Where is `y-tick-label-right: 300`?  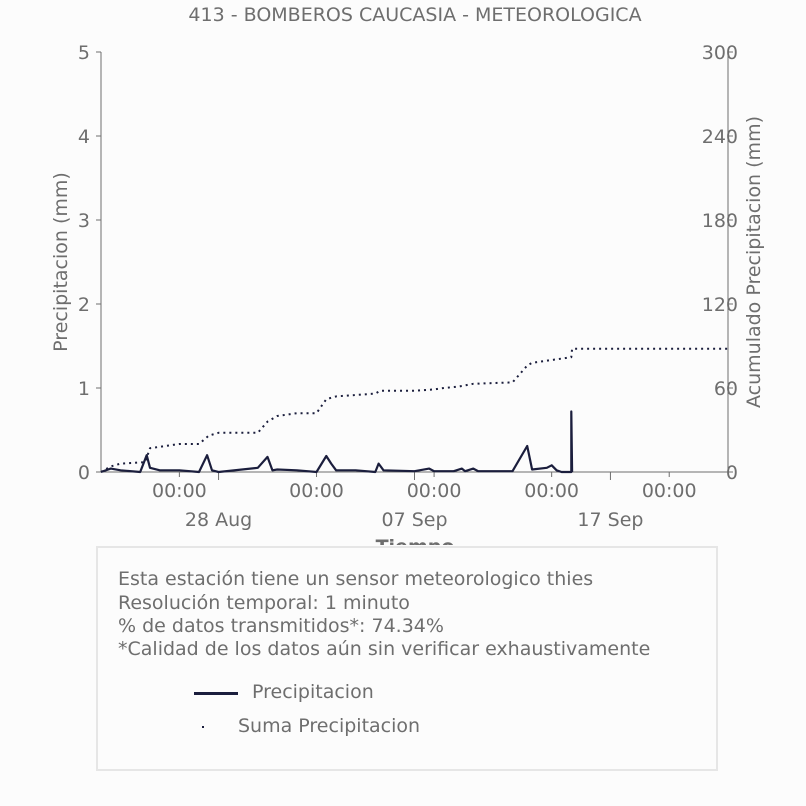
y-tick-label-right: 300 is located at coordinates (720, 53).